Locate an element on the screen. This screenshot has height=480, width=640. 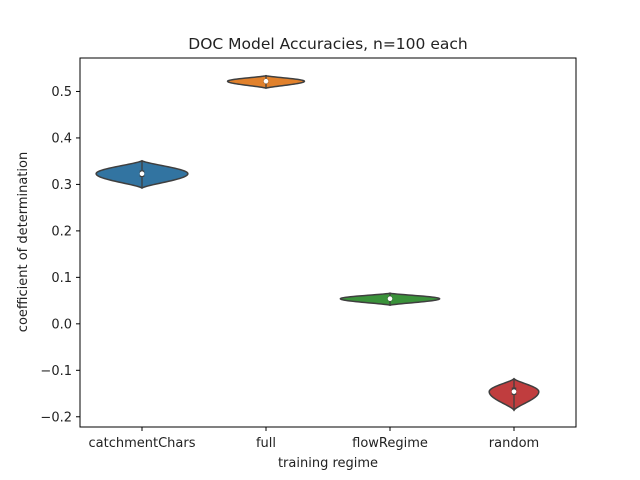
x-tick-label: full is located at coordinates (266, 443).